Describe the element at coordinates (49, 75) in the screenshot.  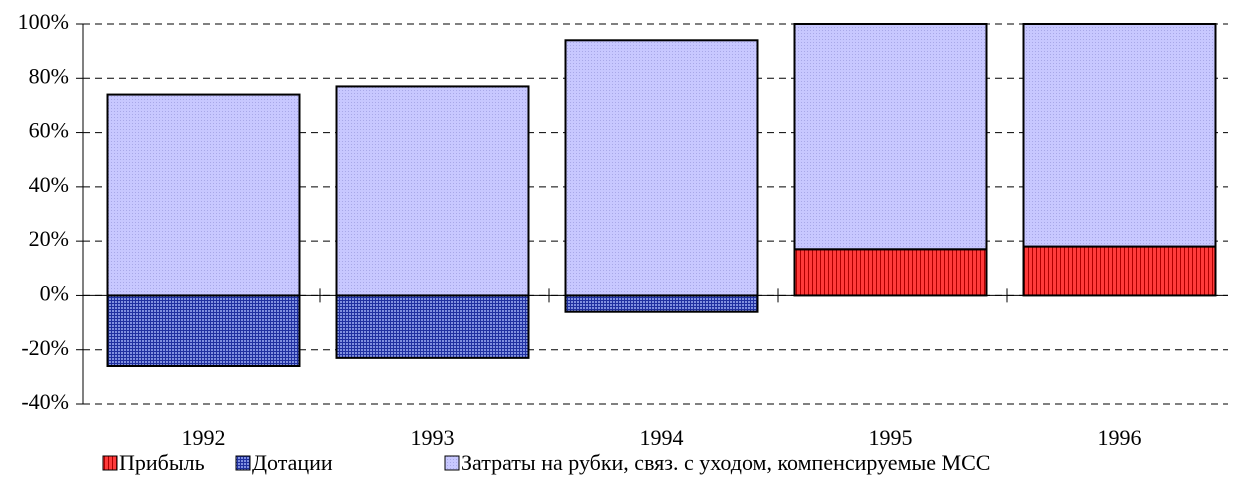
I see `y-tick-label: 80%` at that location.